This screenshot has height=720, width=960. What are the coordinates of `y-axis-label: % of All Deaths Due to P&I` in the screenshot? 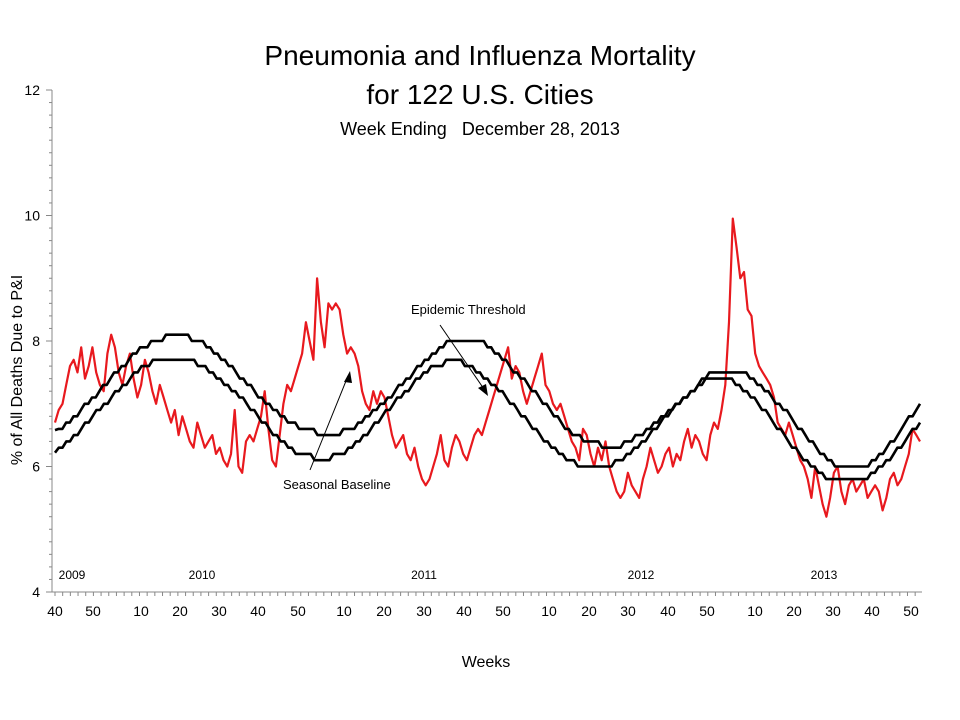 It's located at (17, 370).